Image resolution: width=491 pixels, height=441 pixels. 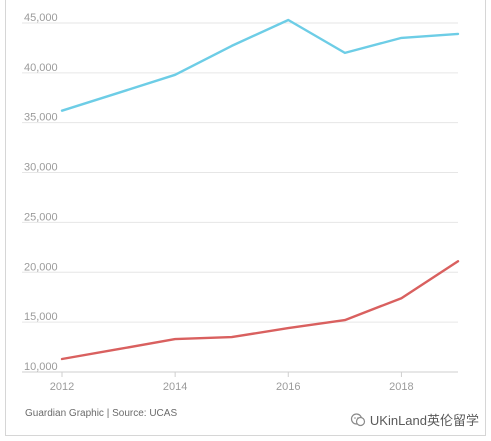 I want to click on y-tick-label: 35,000, so click(x=41, y=118).